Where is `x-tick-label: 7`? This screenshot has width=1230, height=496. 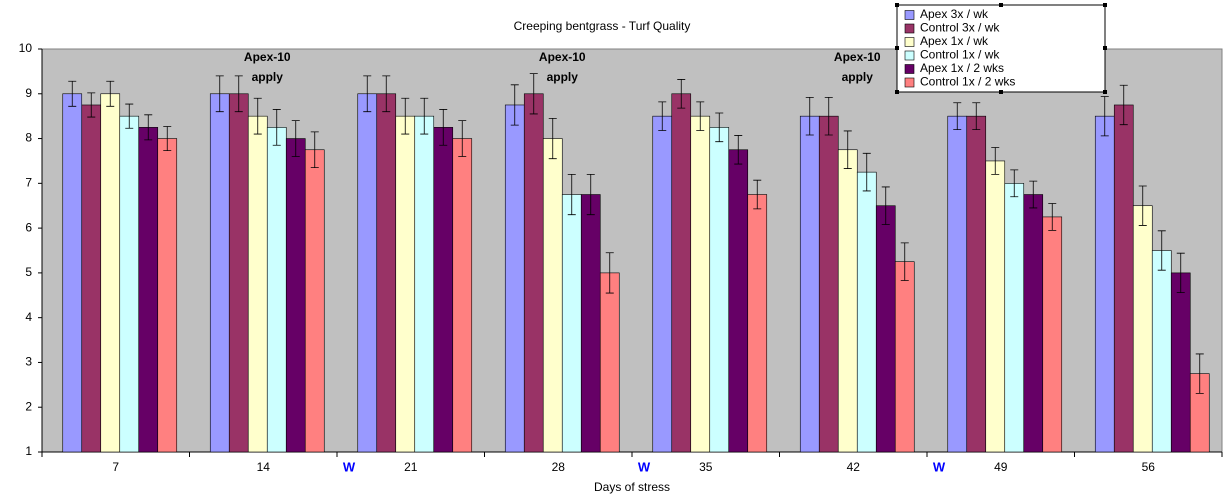 x-tick-label: 7 is located at coordinates (115, 467).